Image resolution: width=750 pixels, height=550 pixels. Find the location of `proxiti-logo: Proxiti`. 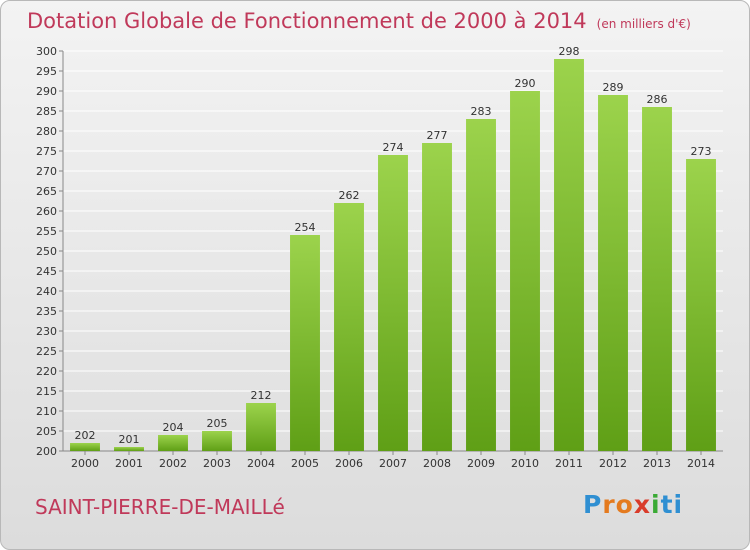

proxiti-logo: Proxiti is located at coordinates (633, 504).